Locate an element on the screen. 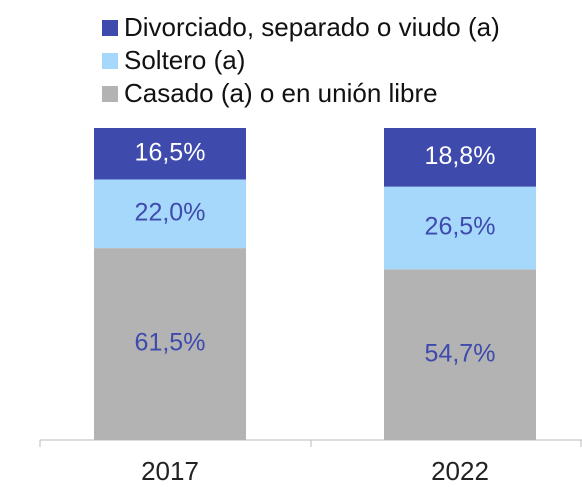 This screenshot has height=487, width=582. legend-label: Divorciado, separado o viudo (a) is located at coordinates (312, 27).